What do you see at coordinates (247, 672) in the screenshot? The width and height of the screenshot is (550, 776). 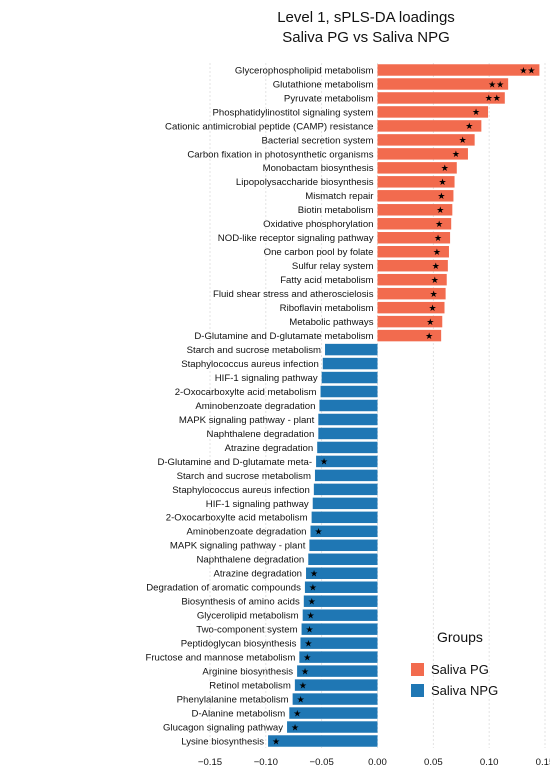 I see `category-label: Arginine biosynthesis` at bounding box center [247, 672].